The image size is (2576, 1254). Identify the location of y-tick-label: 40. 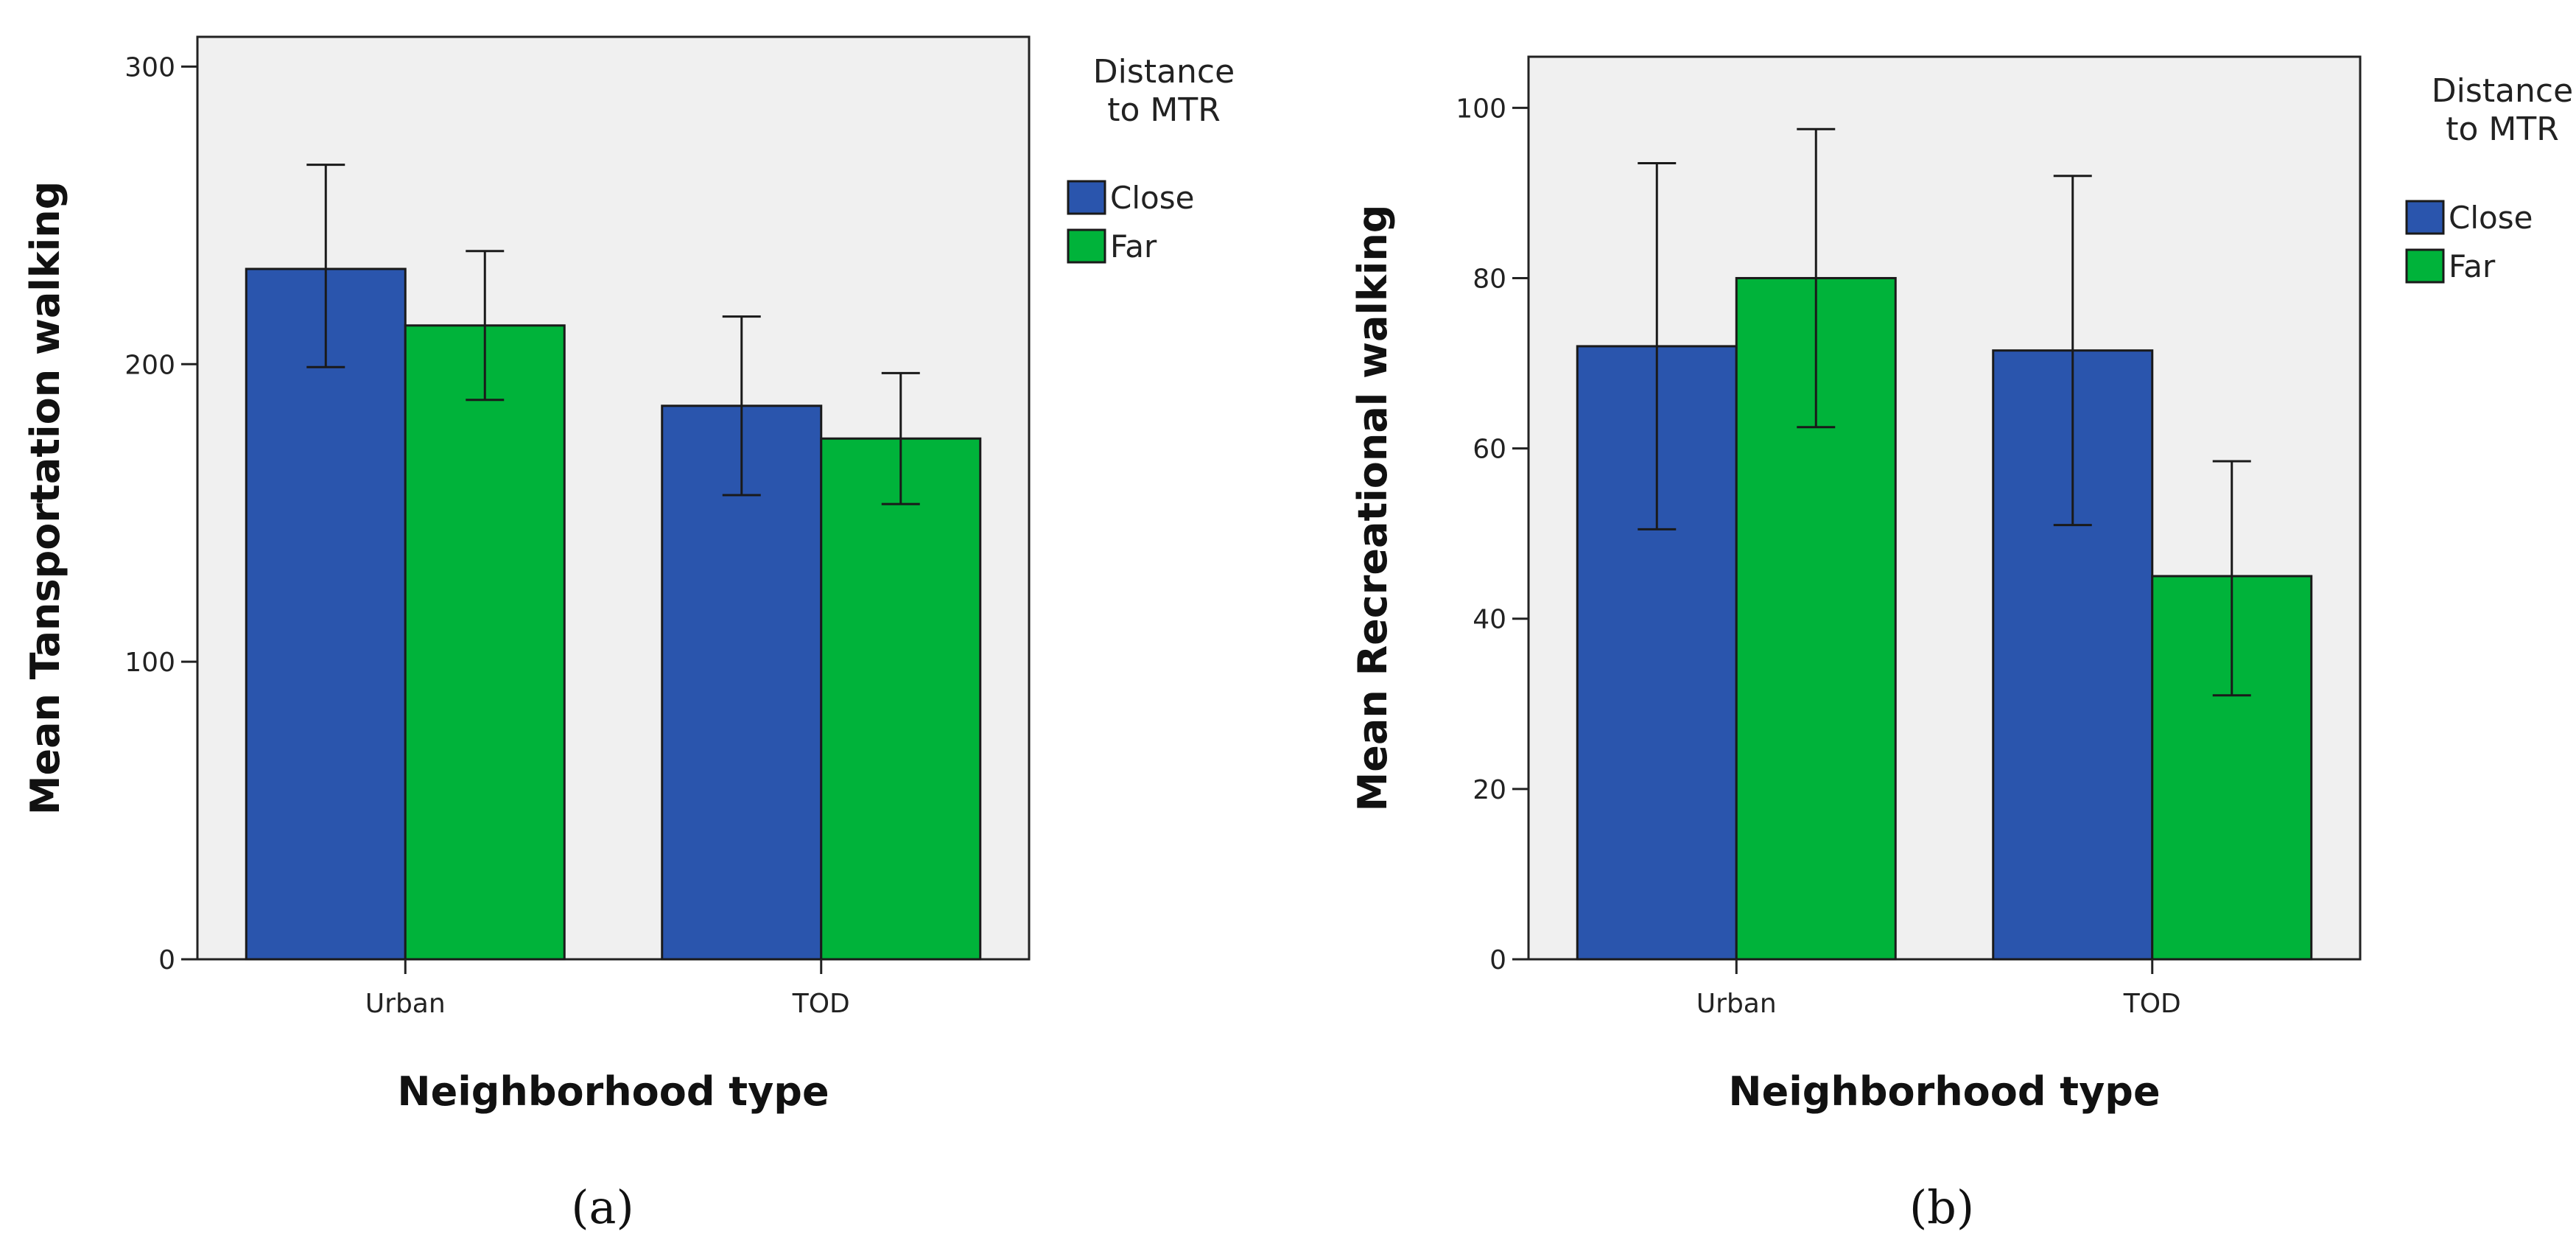
(1489, 620).